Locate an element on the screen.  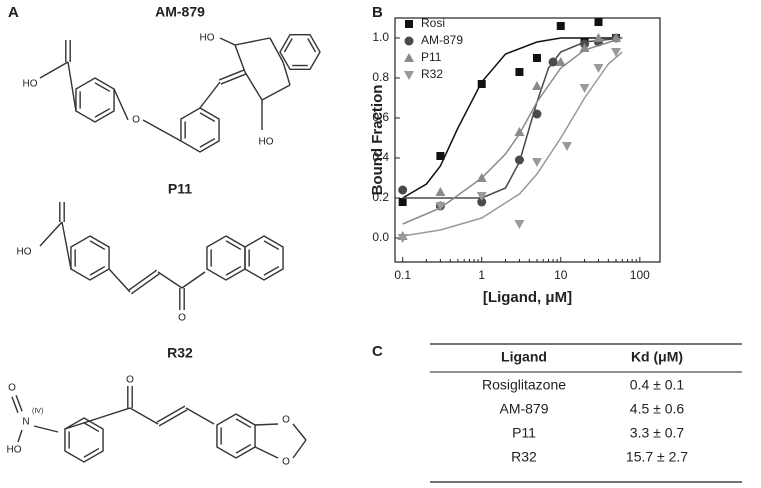
y-tick-label: 0.8 is located at coordinates (380, 77).